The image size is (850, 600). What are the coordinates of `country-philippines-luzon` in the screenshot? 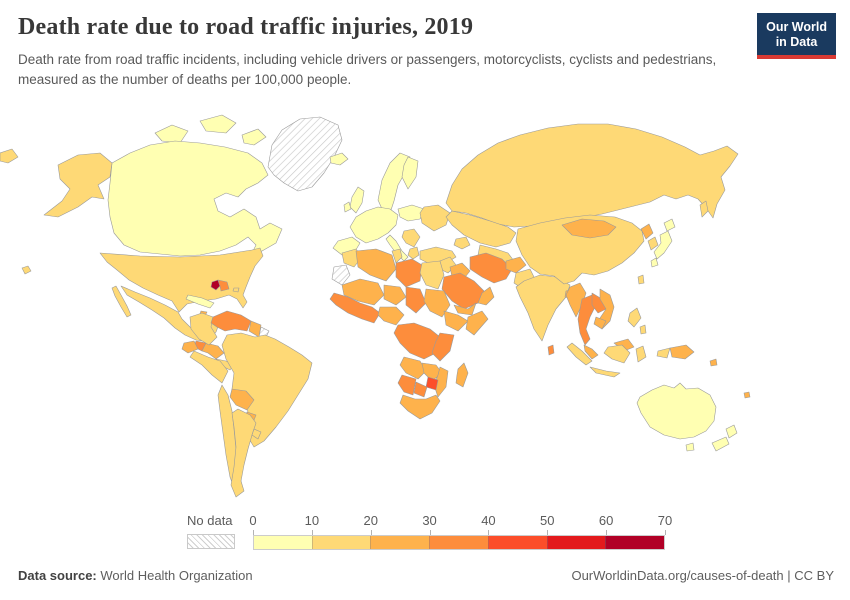 It's located at (634, 317).